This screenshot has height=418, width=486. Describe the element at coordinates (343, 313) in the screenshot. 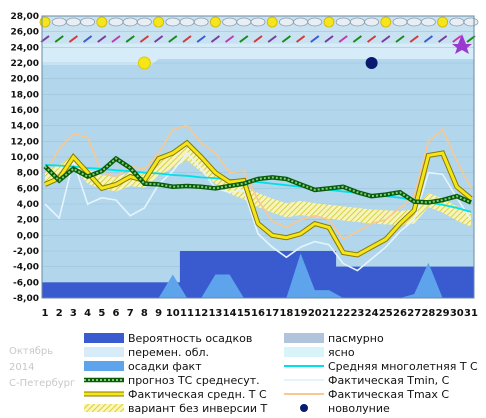

I see `x-tick-label: 22` at that location.